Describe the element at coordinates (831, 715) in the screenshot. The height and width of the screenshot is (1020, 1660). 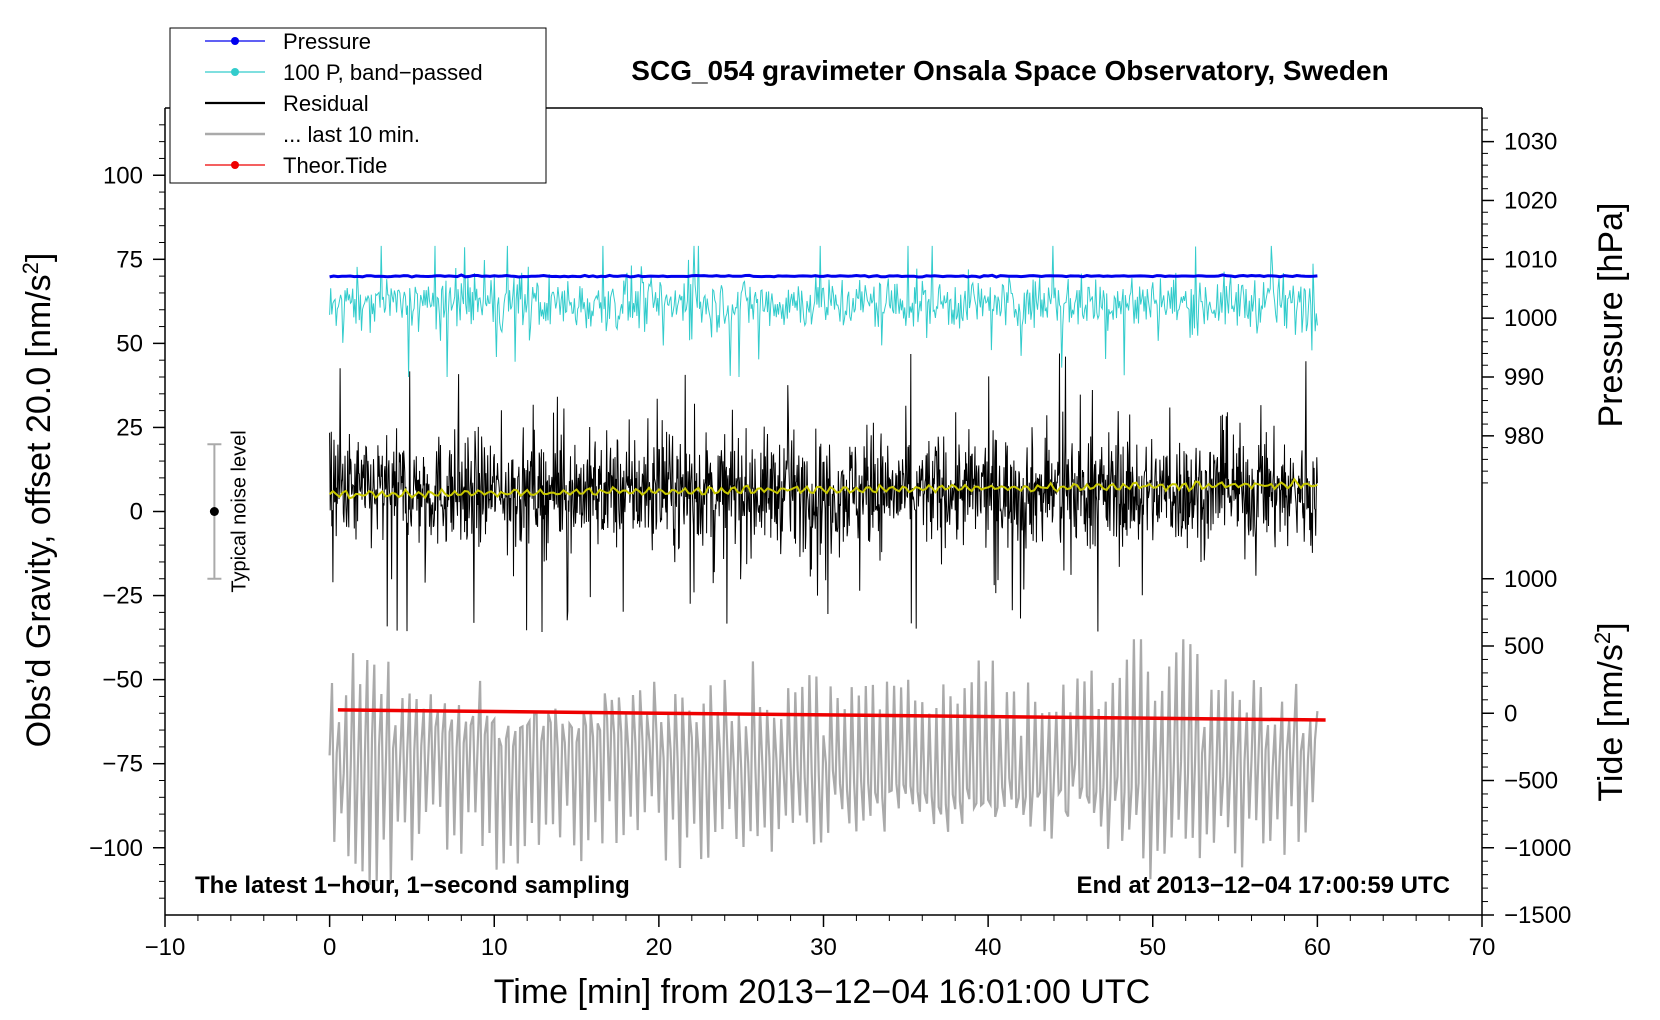
I see `series-theor-tide-line` at that location.